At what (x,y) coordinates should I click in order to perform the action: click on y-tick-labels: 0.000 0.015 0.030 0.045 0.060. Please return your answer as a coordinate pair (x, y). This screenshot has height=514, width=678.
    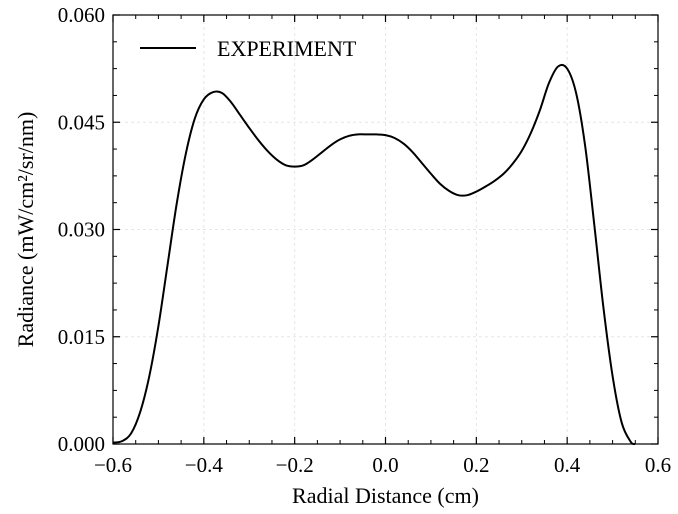
    Looking at the image, I should click on (81, 229).